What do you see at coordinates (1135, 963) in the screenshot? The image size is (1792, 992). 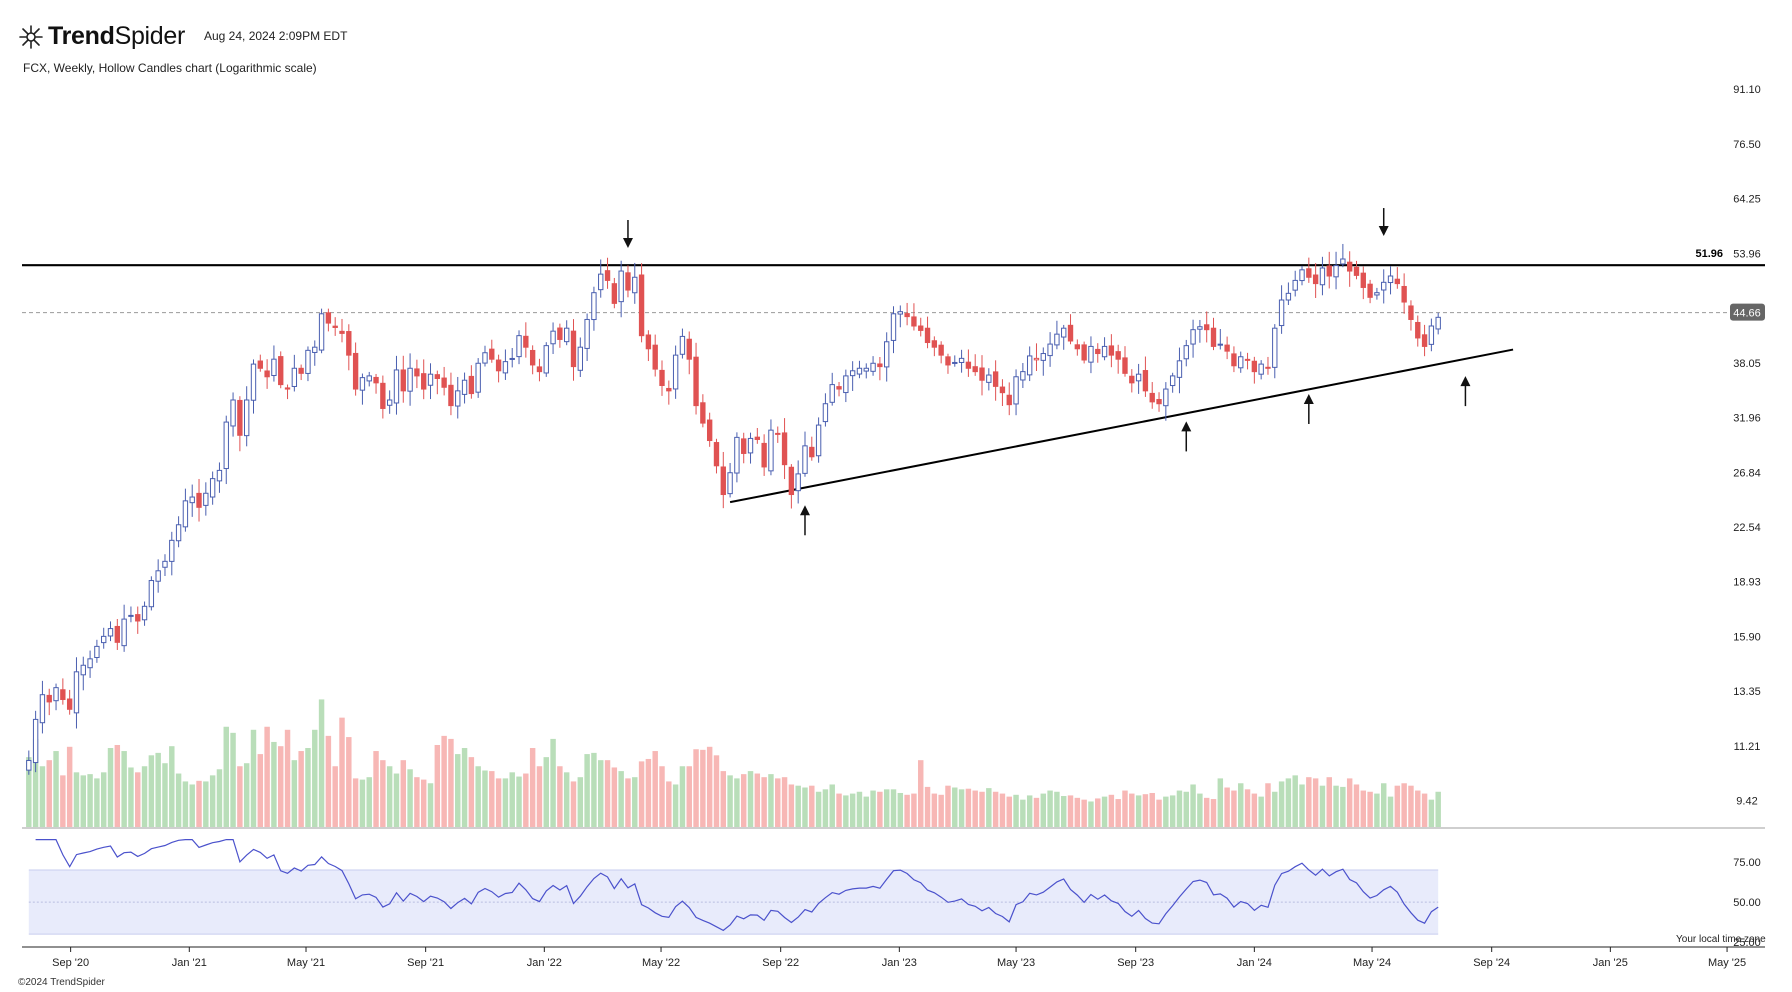 I see `x-tick-label: Sep '23` at bounding box center [1135, 963].